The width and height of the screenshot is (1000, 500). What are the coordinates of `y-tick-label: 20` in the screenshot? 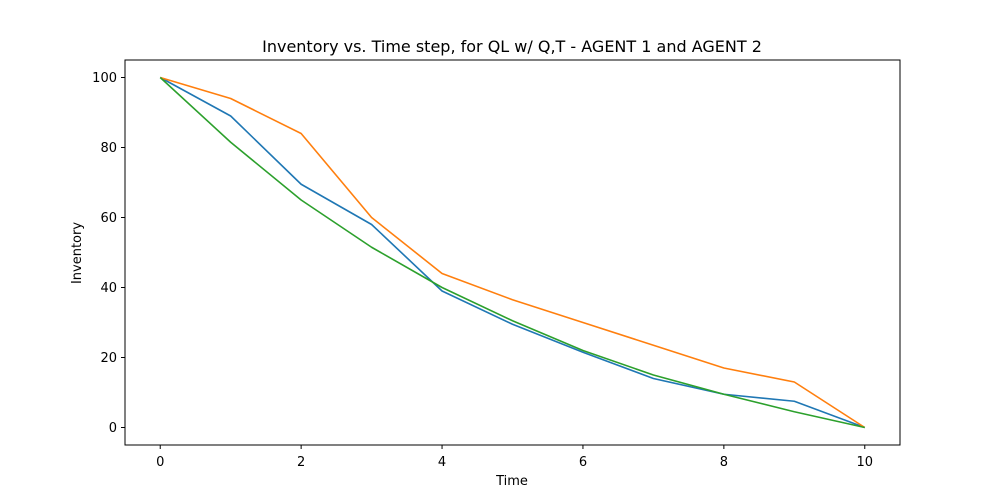 It's located at (108, 358).